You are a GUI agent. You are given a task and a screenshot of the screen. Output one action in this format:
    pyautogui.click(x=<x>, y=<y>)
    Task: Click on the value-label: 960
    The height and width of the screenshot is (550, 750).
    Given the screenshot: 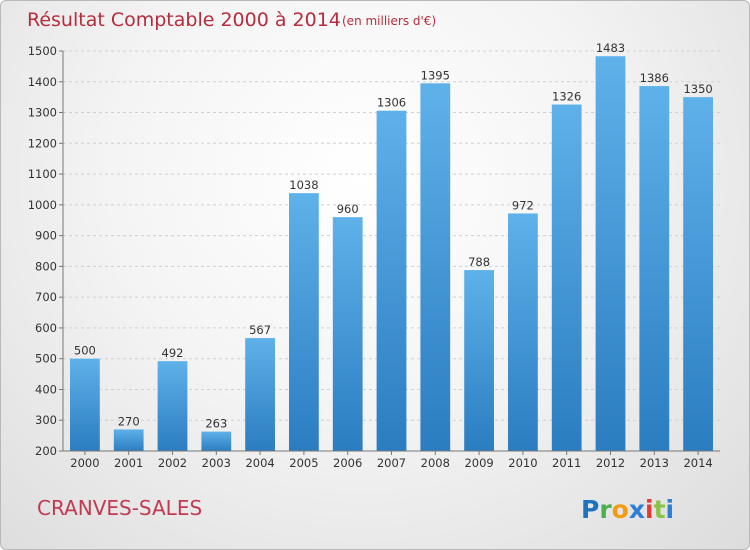 What is the action you would take?
    pyautogui.click(x=348, y=209)
    